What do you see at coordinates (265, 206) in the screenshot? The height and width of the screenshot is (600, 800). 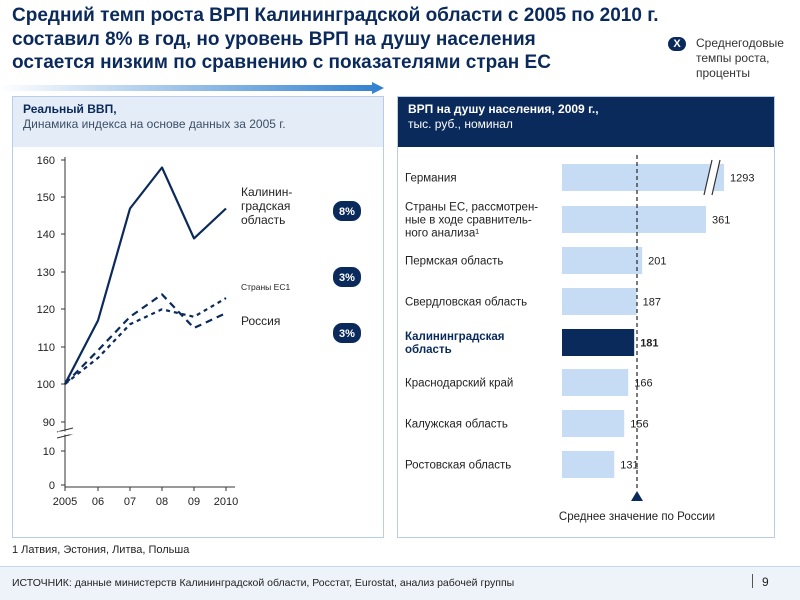 I see `series-label: градская` at bounding box center [265, 206].